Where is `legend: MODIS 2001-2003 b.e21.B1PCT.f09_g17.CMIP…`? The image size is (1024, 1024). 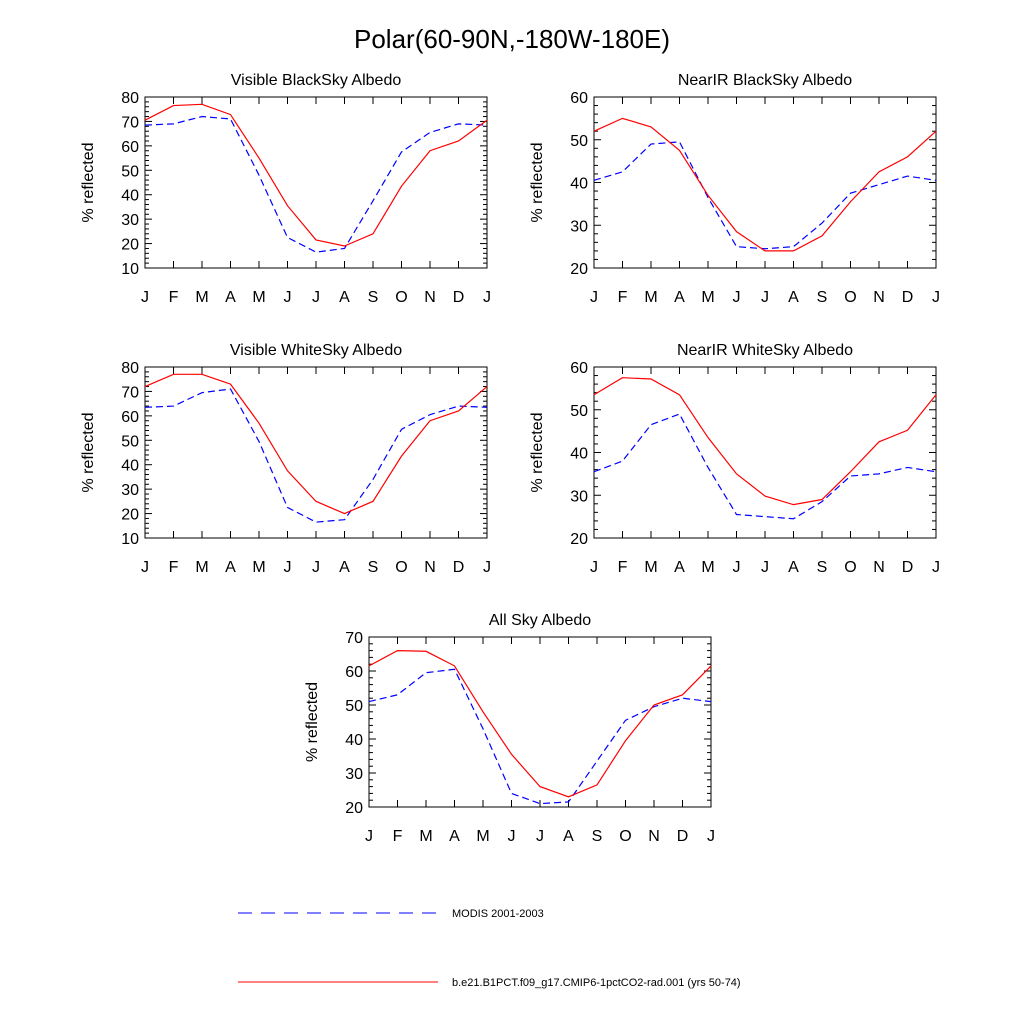 legend: MODIS 2001-2003 b.e21.B1PCT.f09_g17.CMIP… is located at coordinates (489, 948).